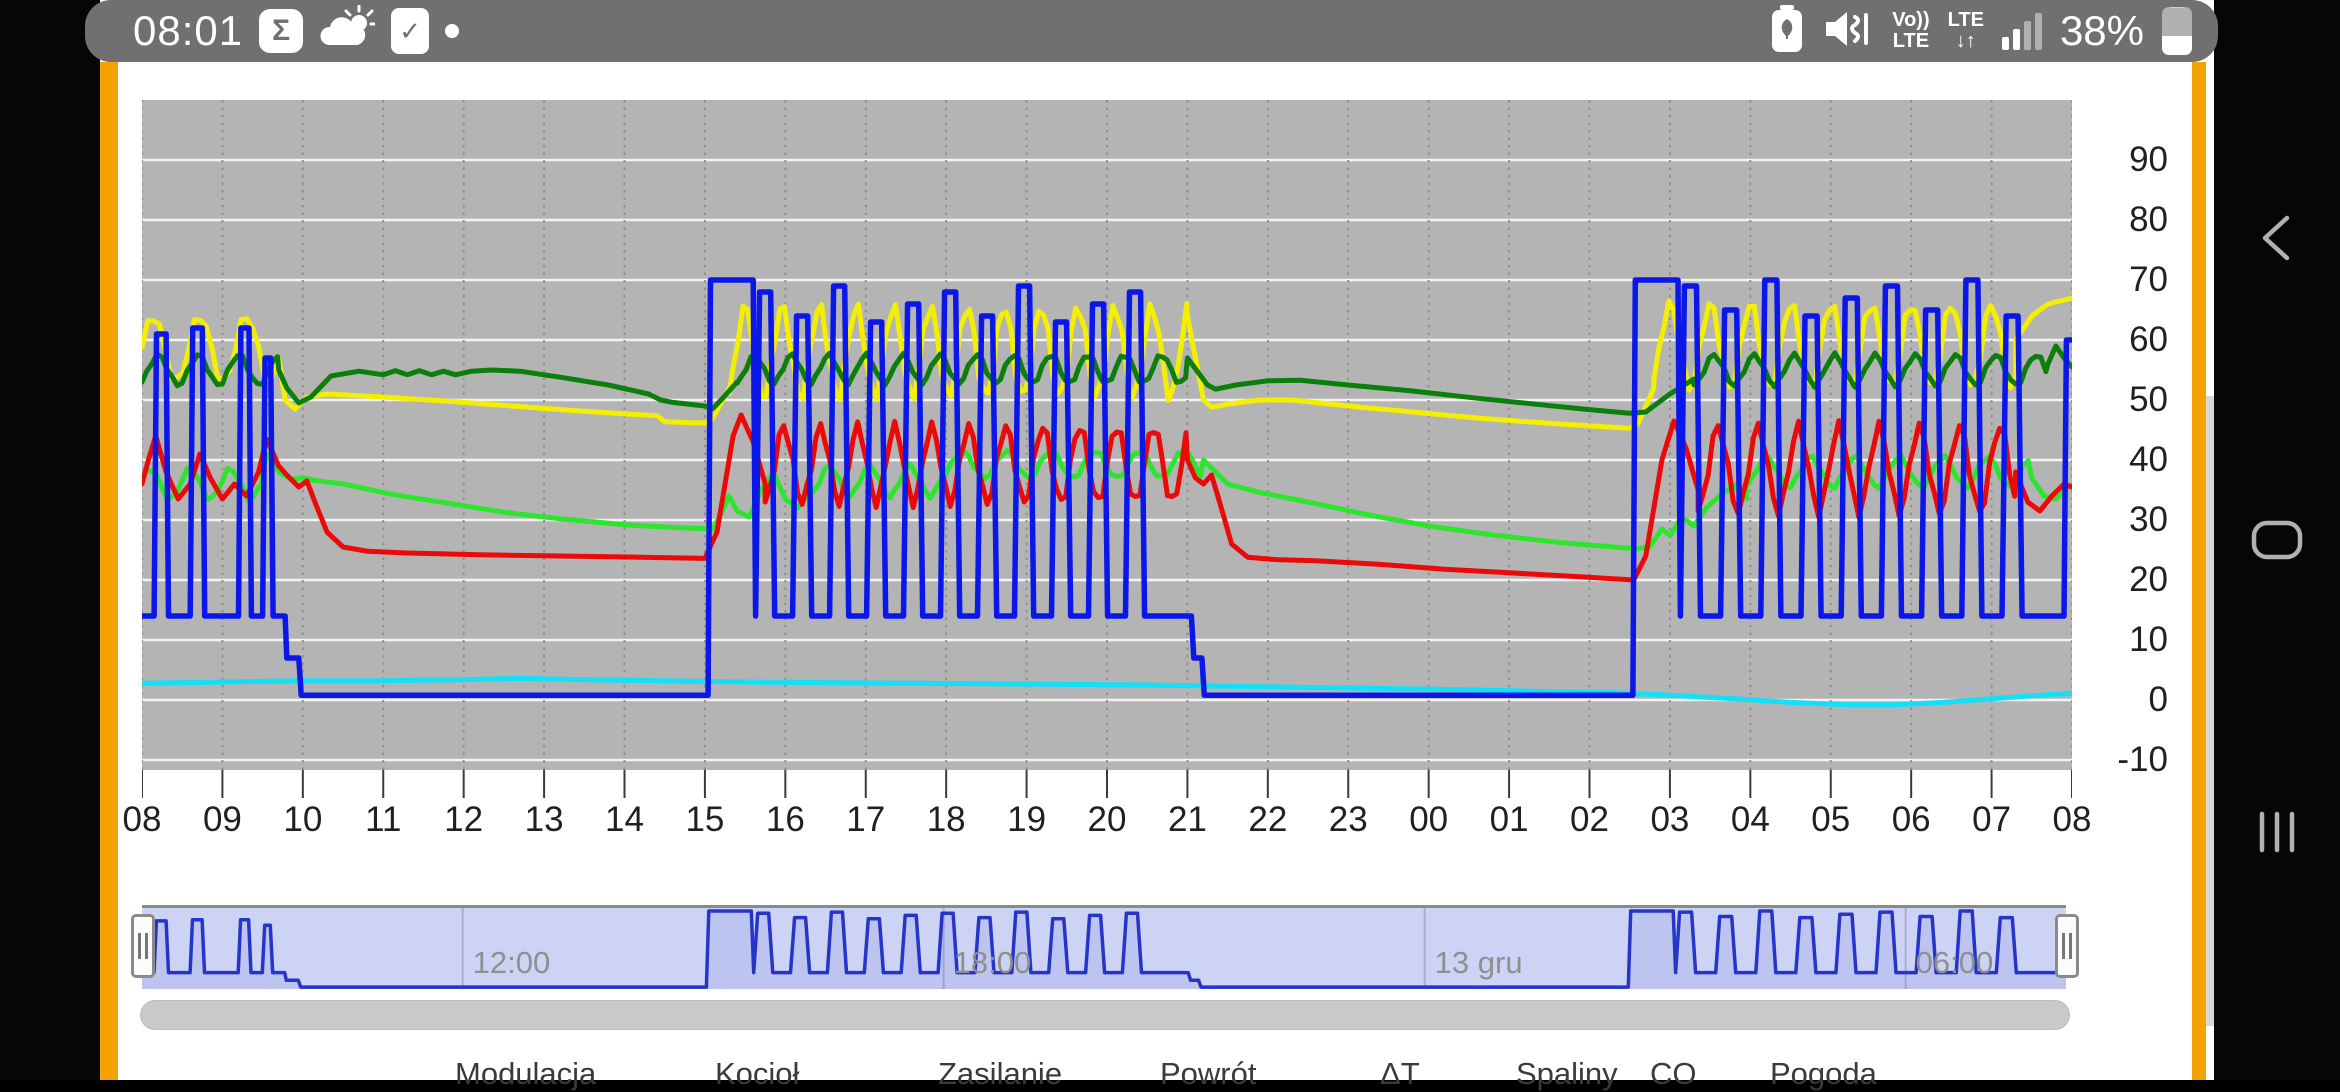 This screenshot has height=1092, width=2340. What do you see at coordinates (464, 819) in the screenshot?
I see `x-axis-label: 12` at bounding box center [464, 819].